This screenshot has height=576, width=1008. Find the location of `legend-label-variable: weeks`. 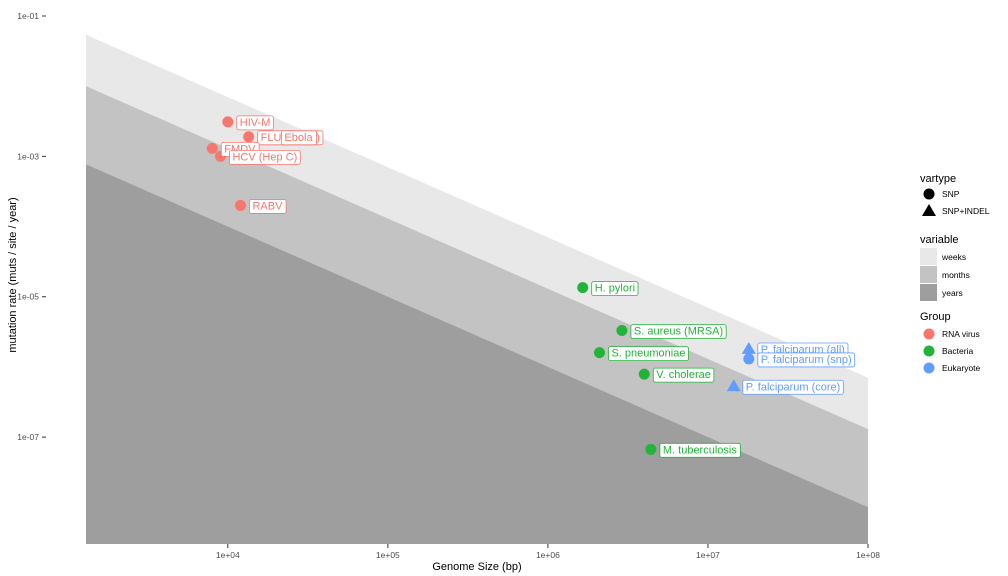

legend-label-variable: weeks is located at coordinates (953, 257).